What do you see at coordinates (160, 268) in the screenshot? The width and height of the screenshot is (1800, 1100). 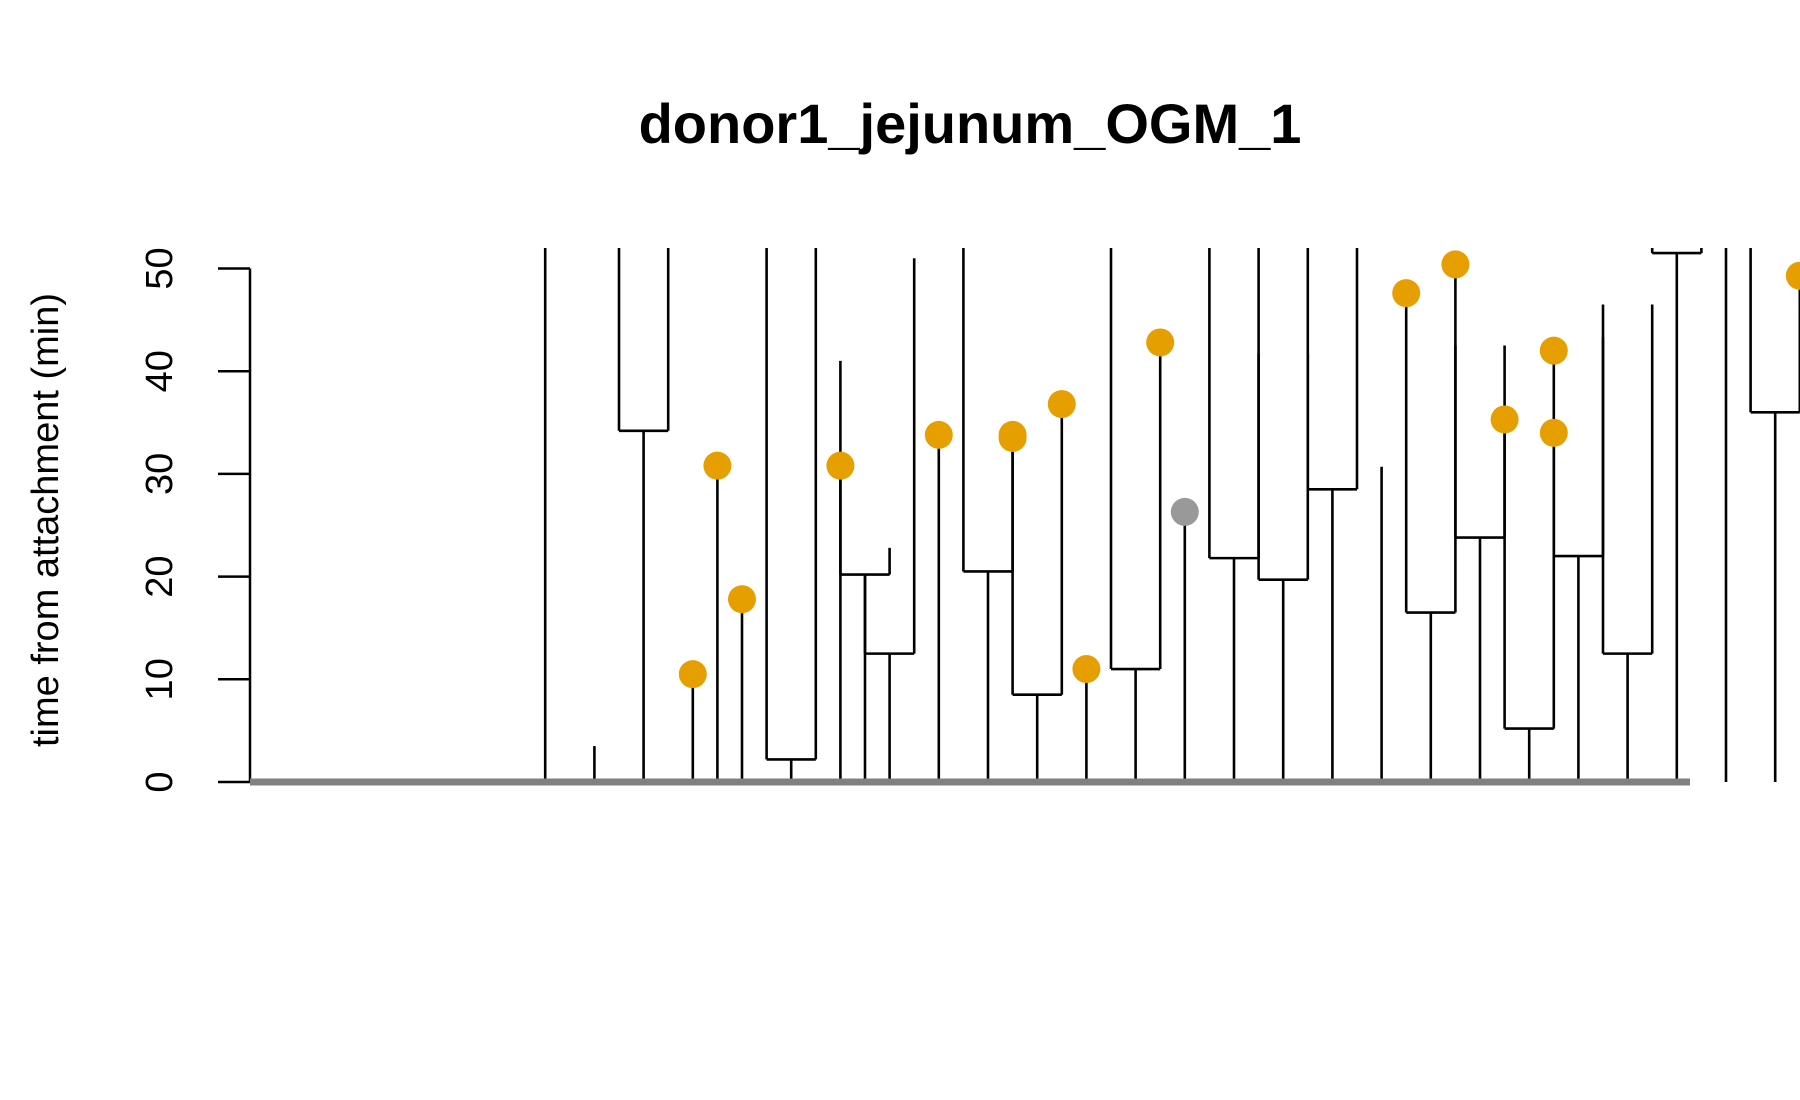 I see `y-tick-label: 50` at bounding box center [160, 268].